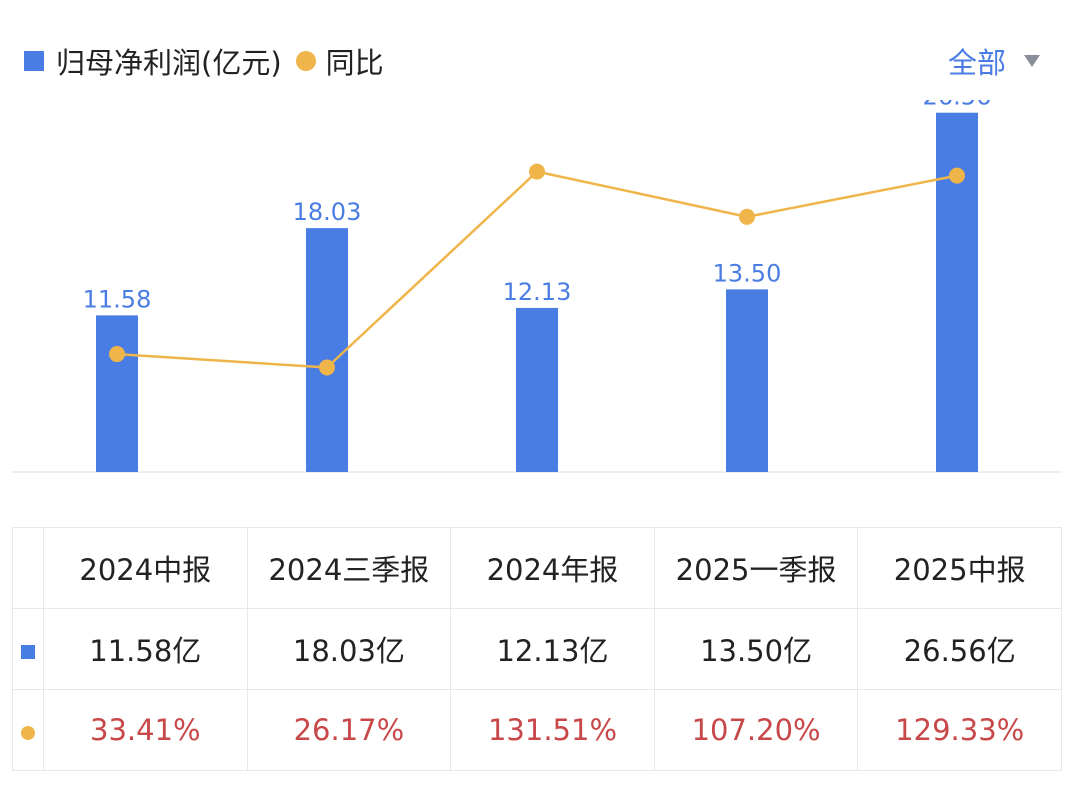  Describe the element at coordinates (959, 730) in the screenshot. I see `table-cell-yoy: 129.33%` at that location.